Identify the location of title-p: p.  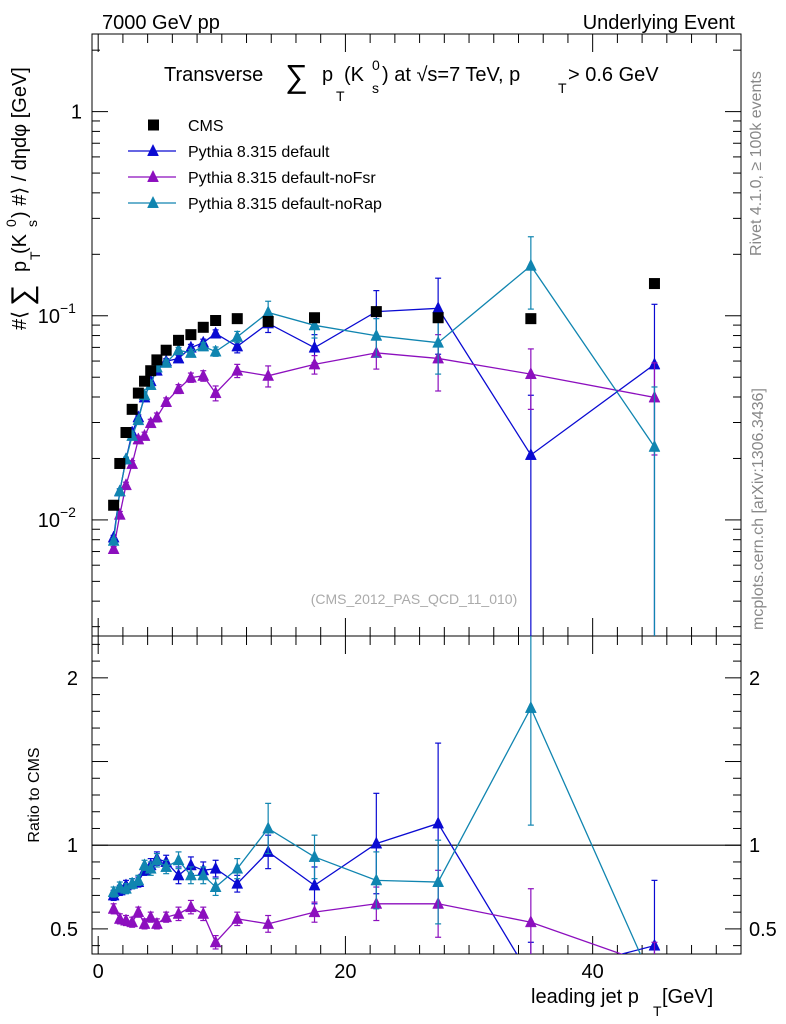
(327, 75).